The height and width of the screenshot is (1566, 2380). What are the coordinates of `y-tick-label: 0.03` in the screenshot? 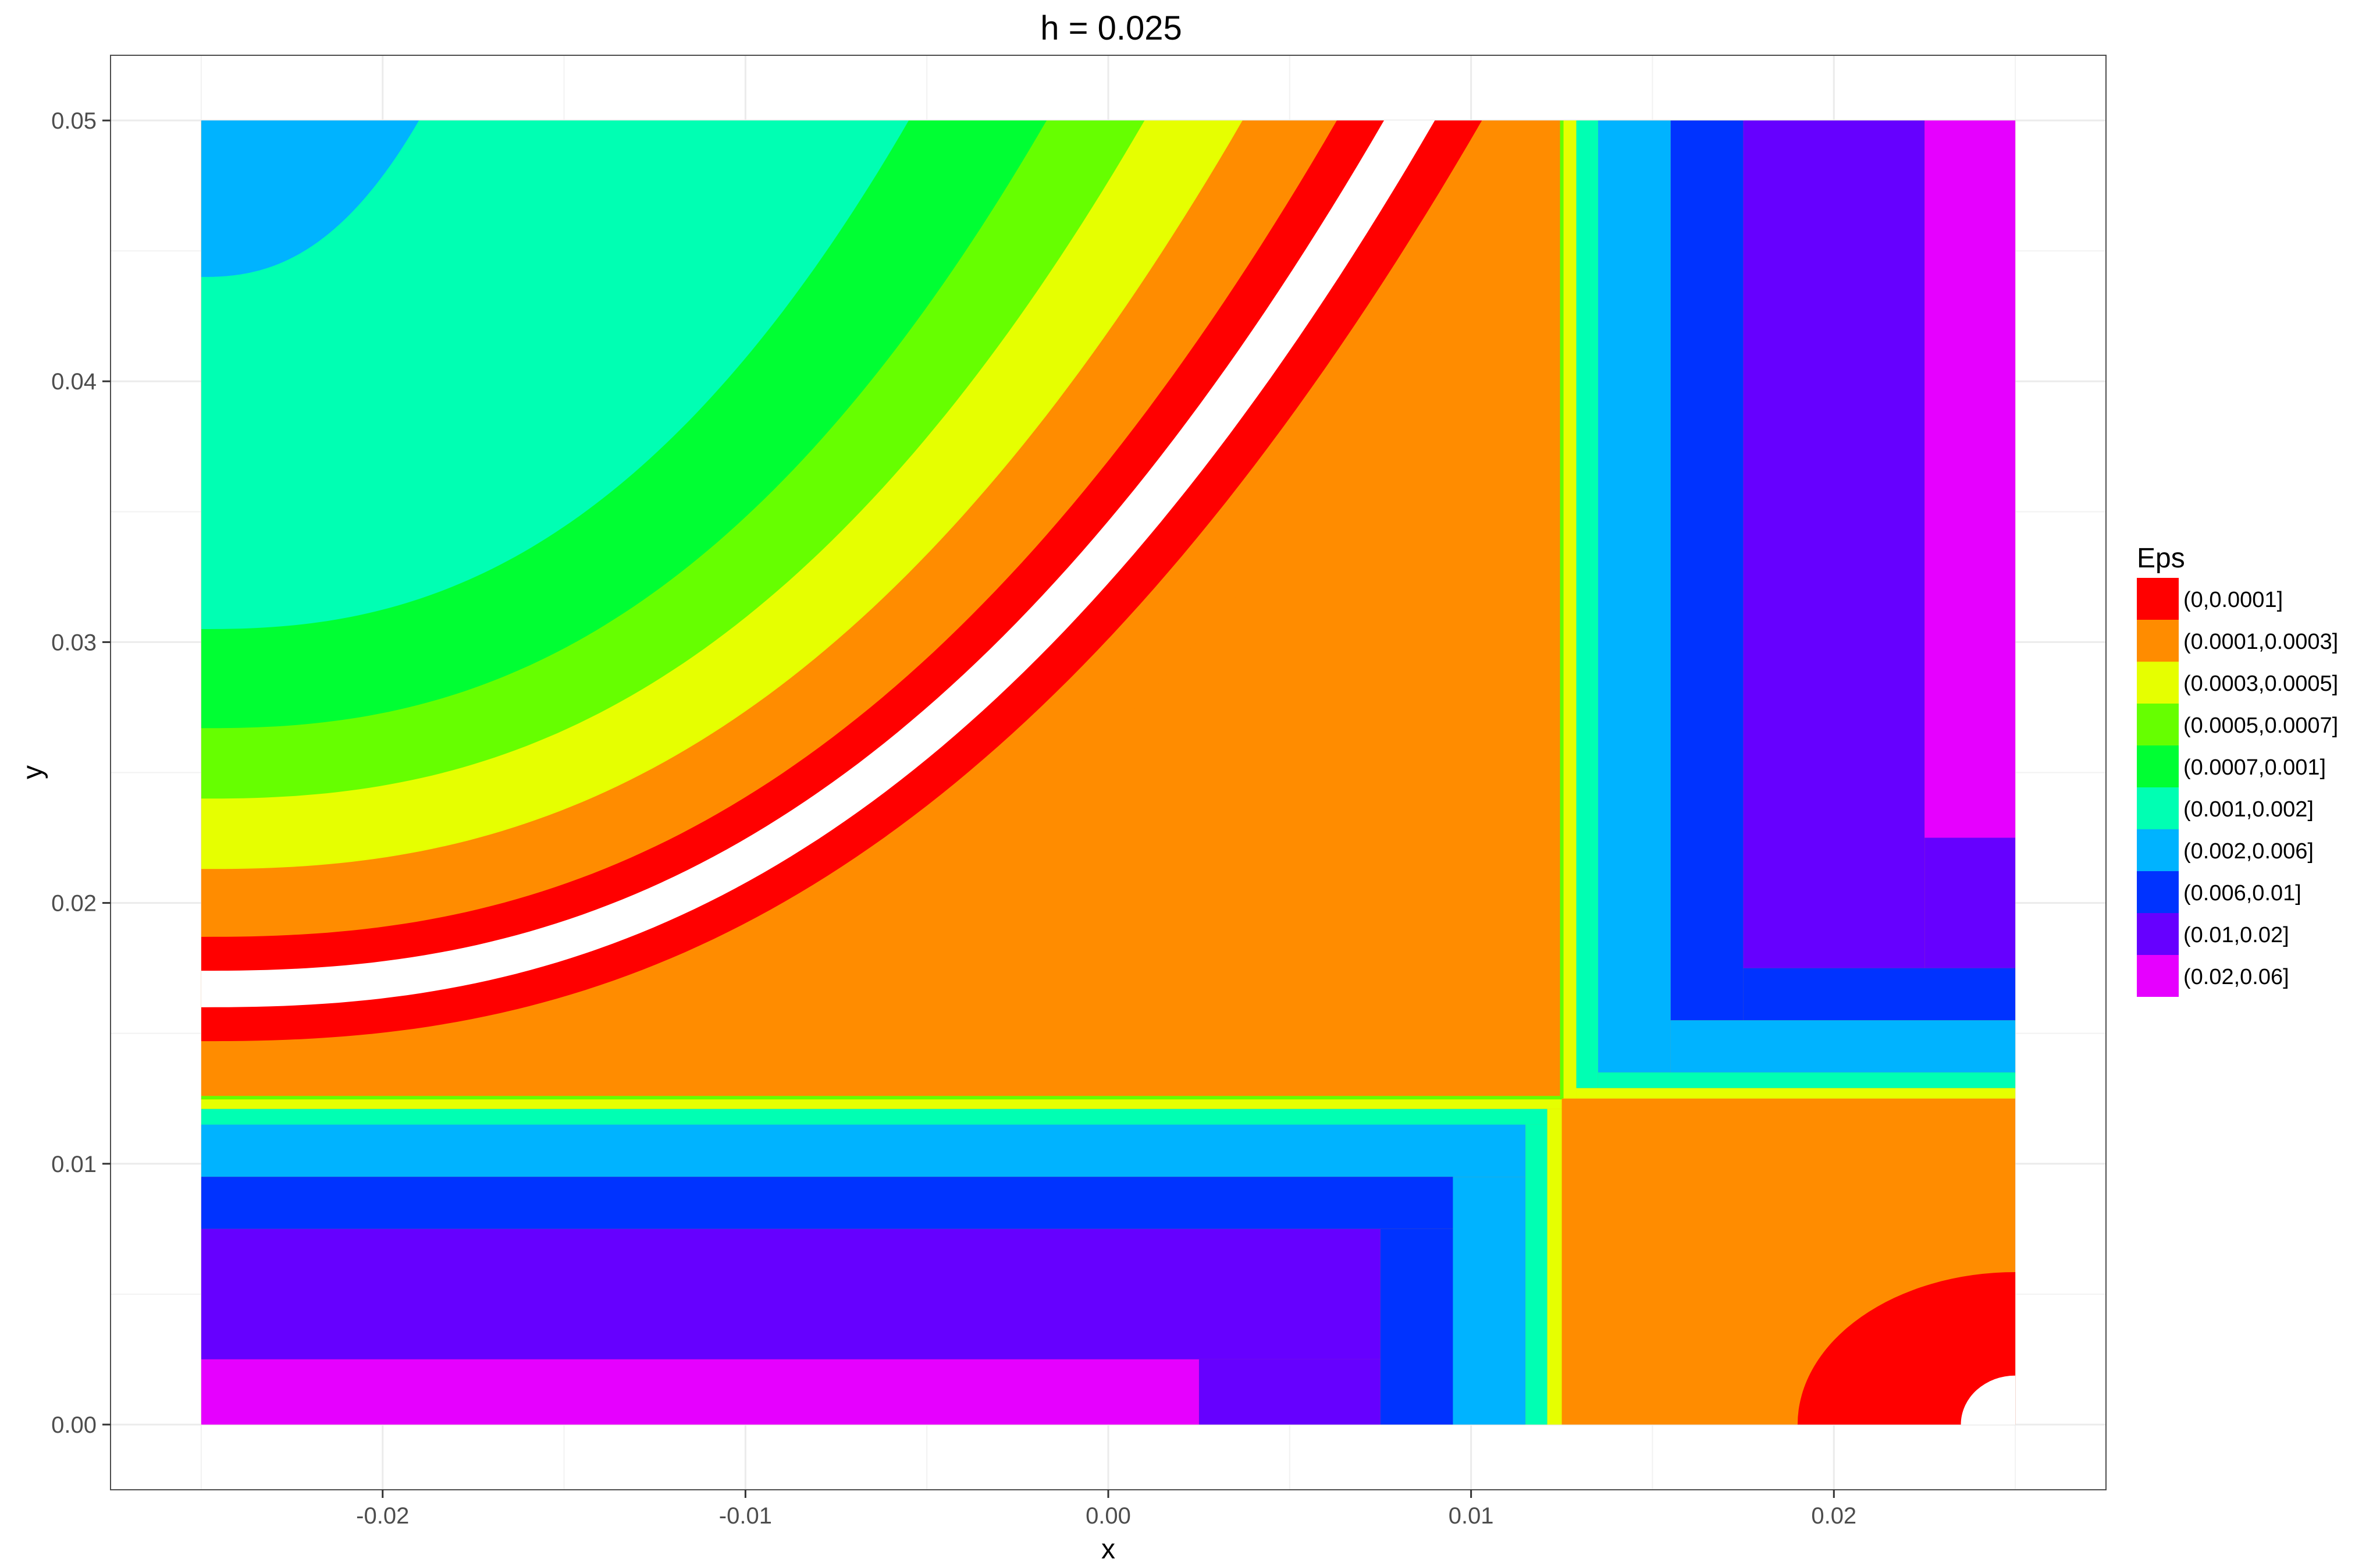 It's located at (74, 642).